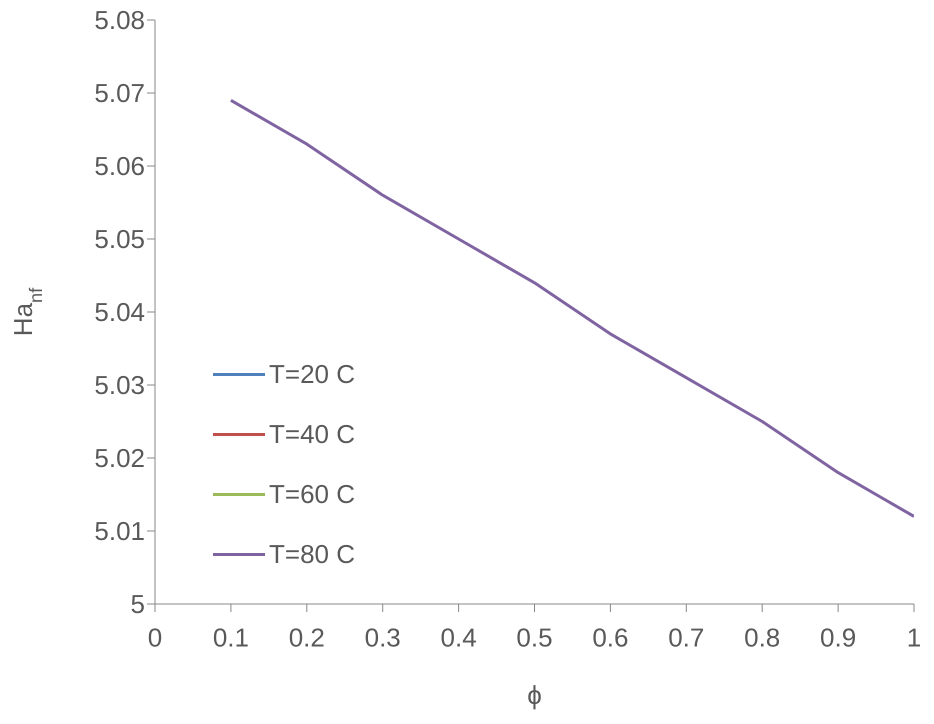 This screenshot has width=934, height=724. What do you see at coordinates (119, 166) in the screenshot?
I see `y-tick-label: 5.06` at bounding box center [119, 166].